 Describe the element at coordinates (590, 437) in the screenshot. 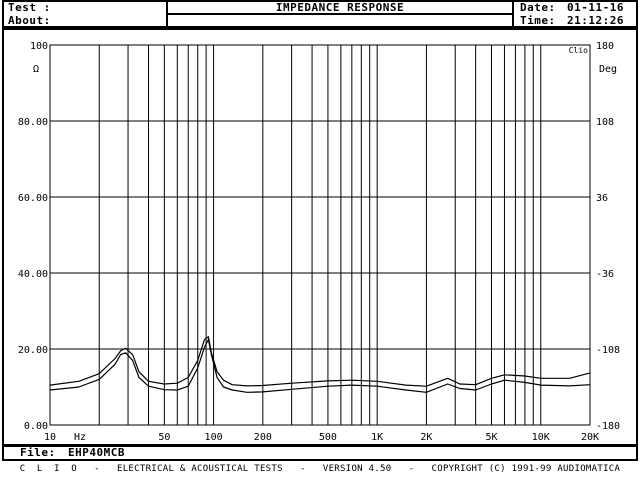

I see `x-tick-label: 20K` at that location.